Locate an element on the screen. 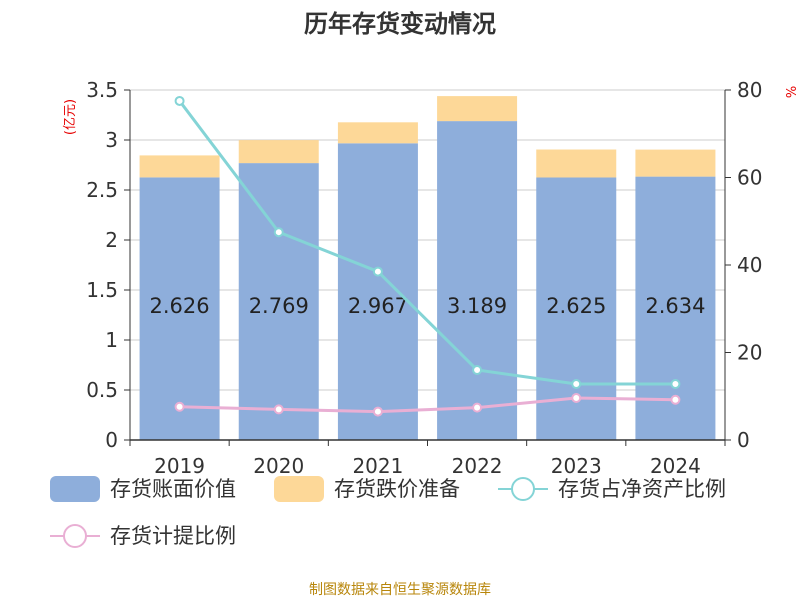 The image size is (800, 604). right-axis-unit: % is located at coordinates (792, 92).